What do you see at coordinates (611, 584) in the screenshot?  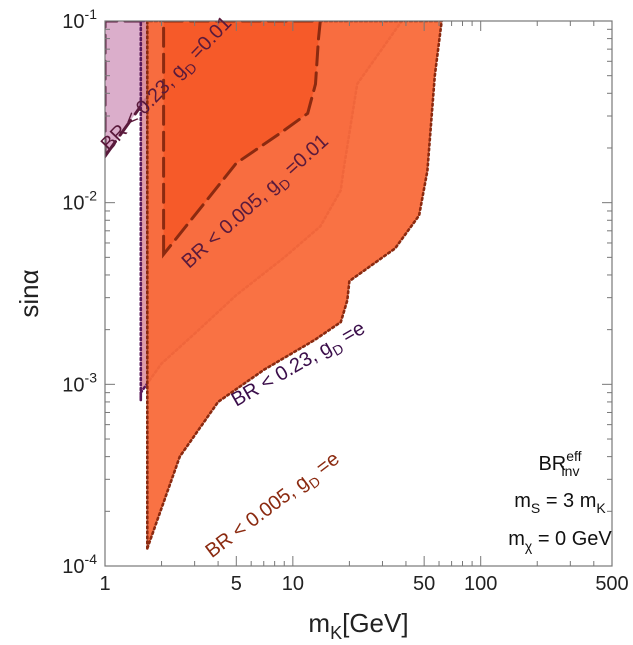 I see `x-tick-label: 500` at bounding box center [611, 584].